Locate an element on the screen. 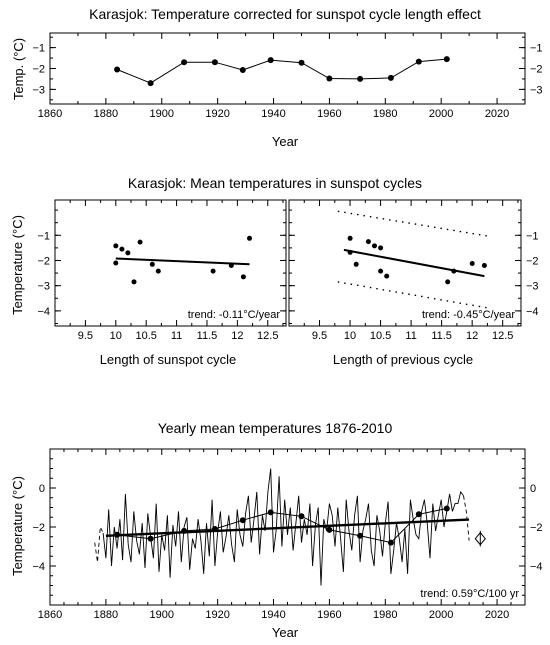 Image resolution: width=550 pixels, height=645 pixels. y-axis-label-cycles: Temperature (°C) is located at coordinates (17, 265).